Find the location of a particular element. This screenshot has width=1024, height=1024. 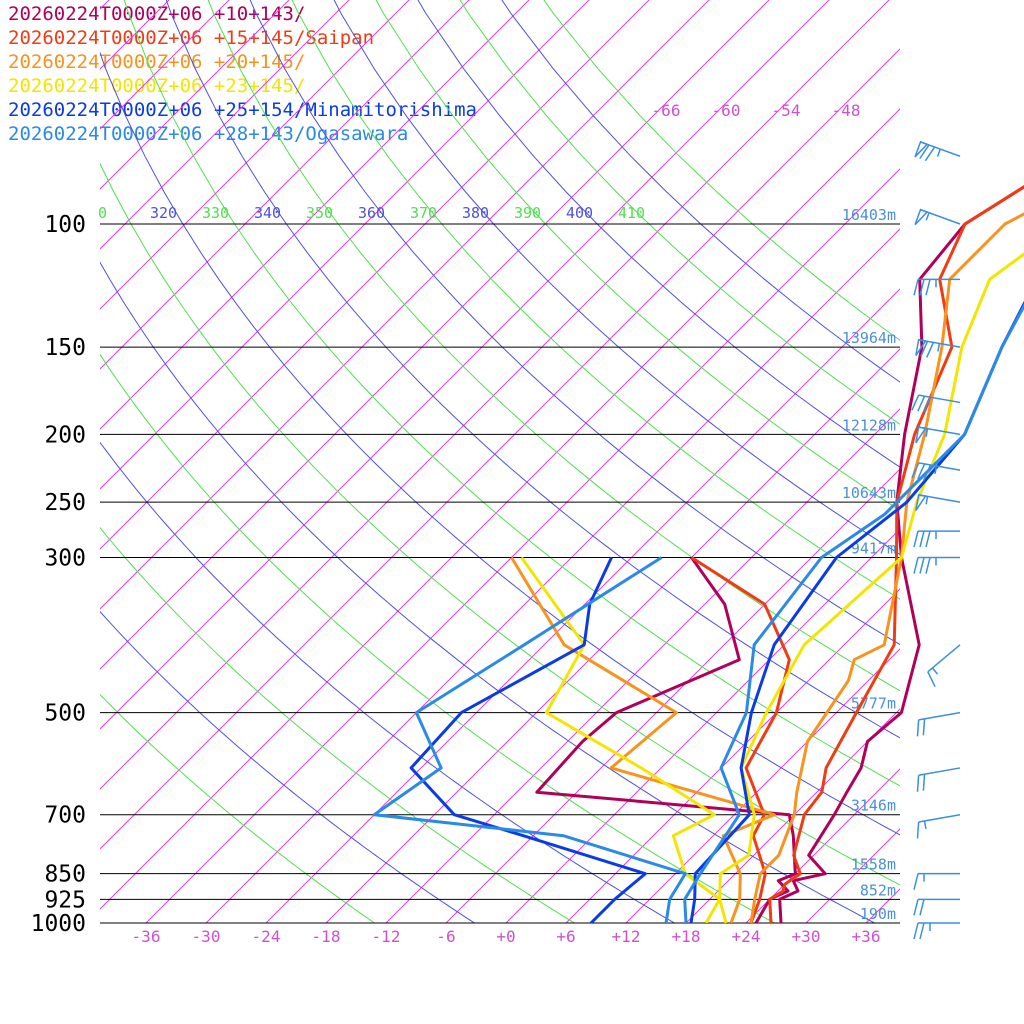

profiles is located at coordinates (584, 739).